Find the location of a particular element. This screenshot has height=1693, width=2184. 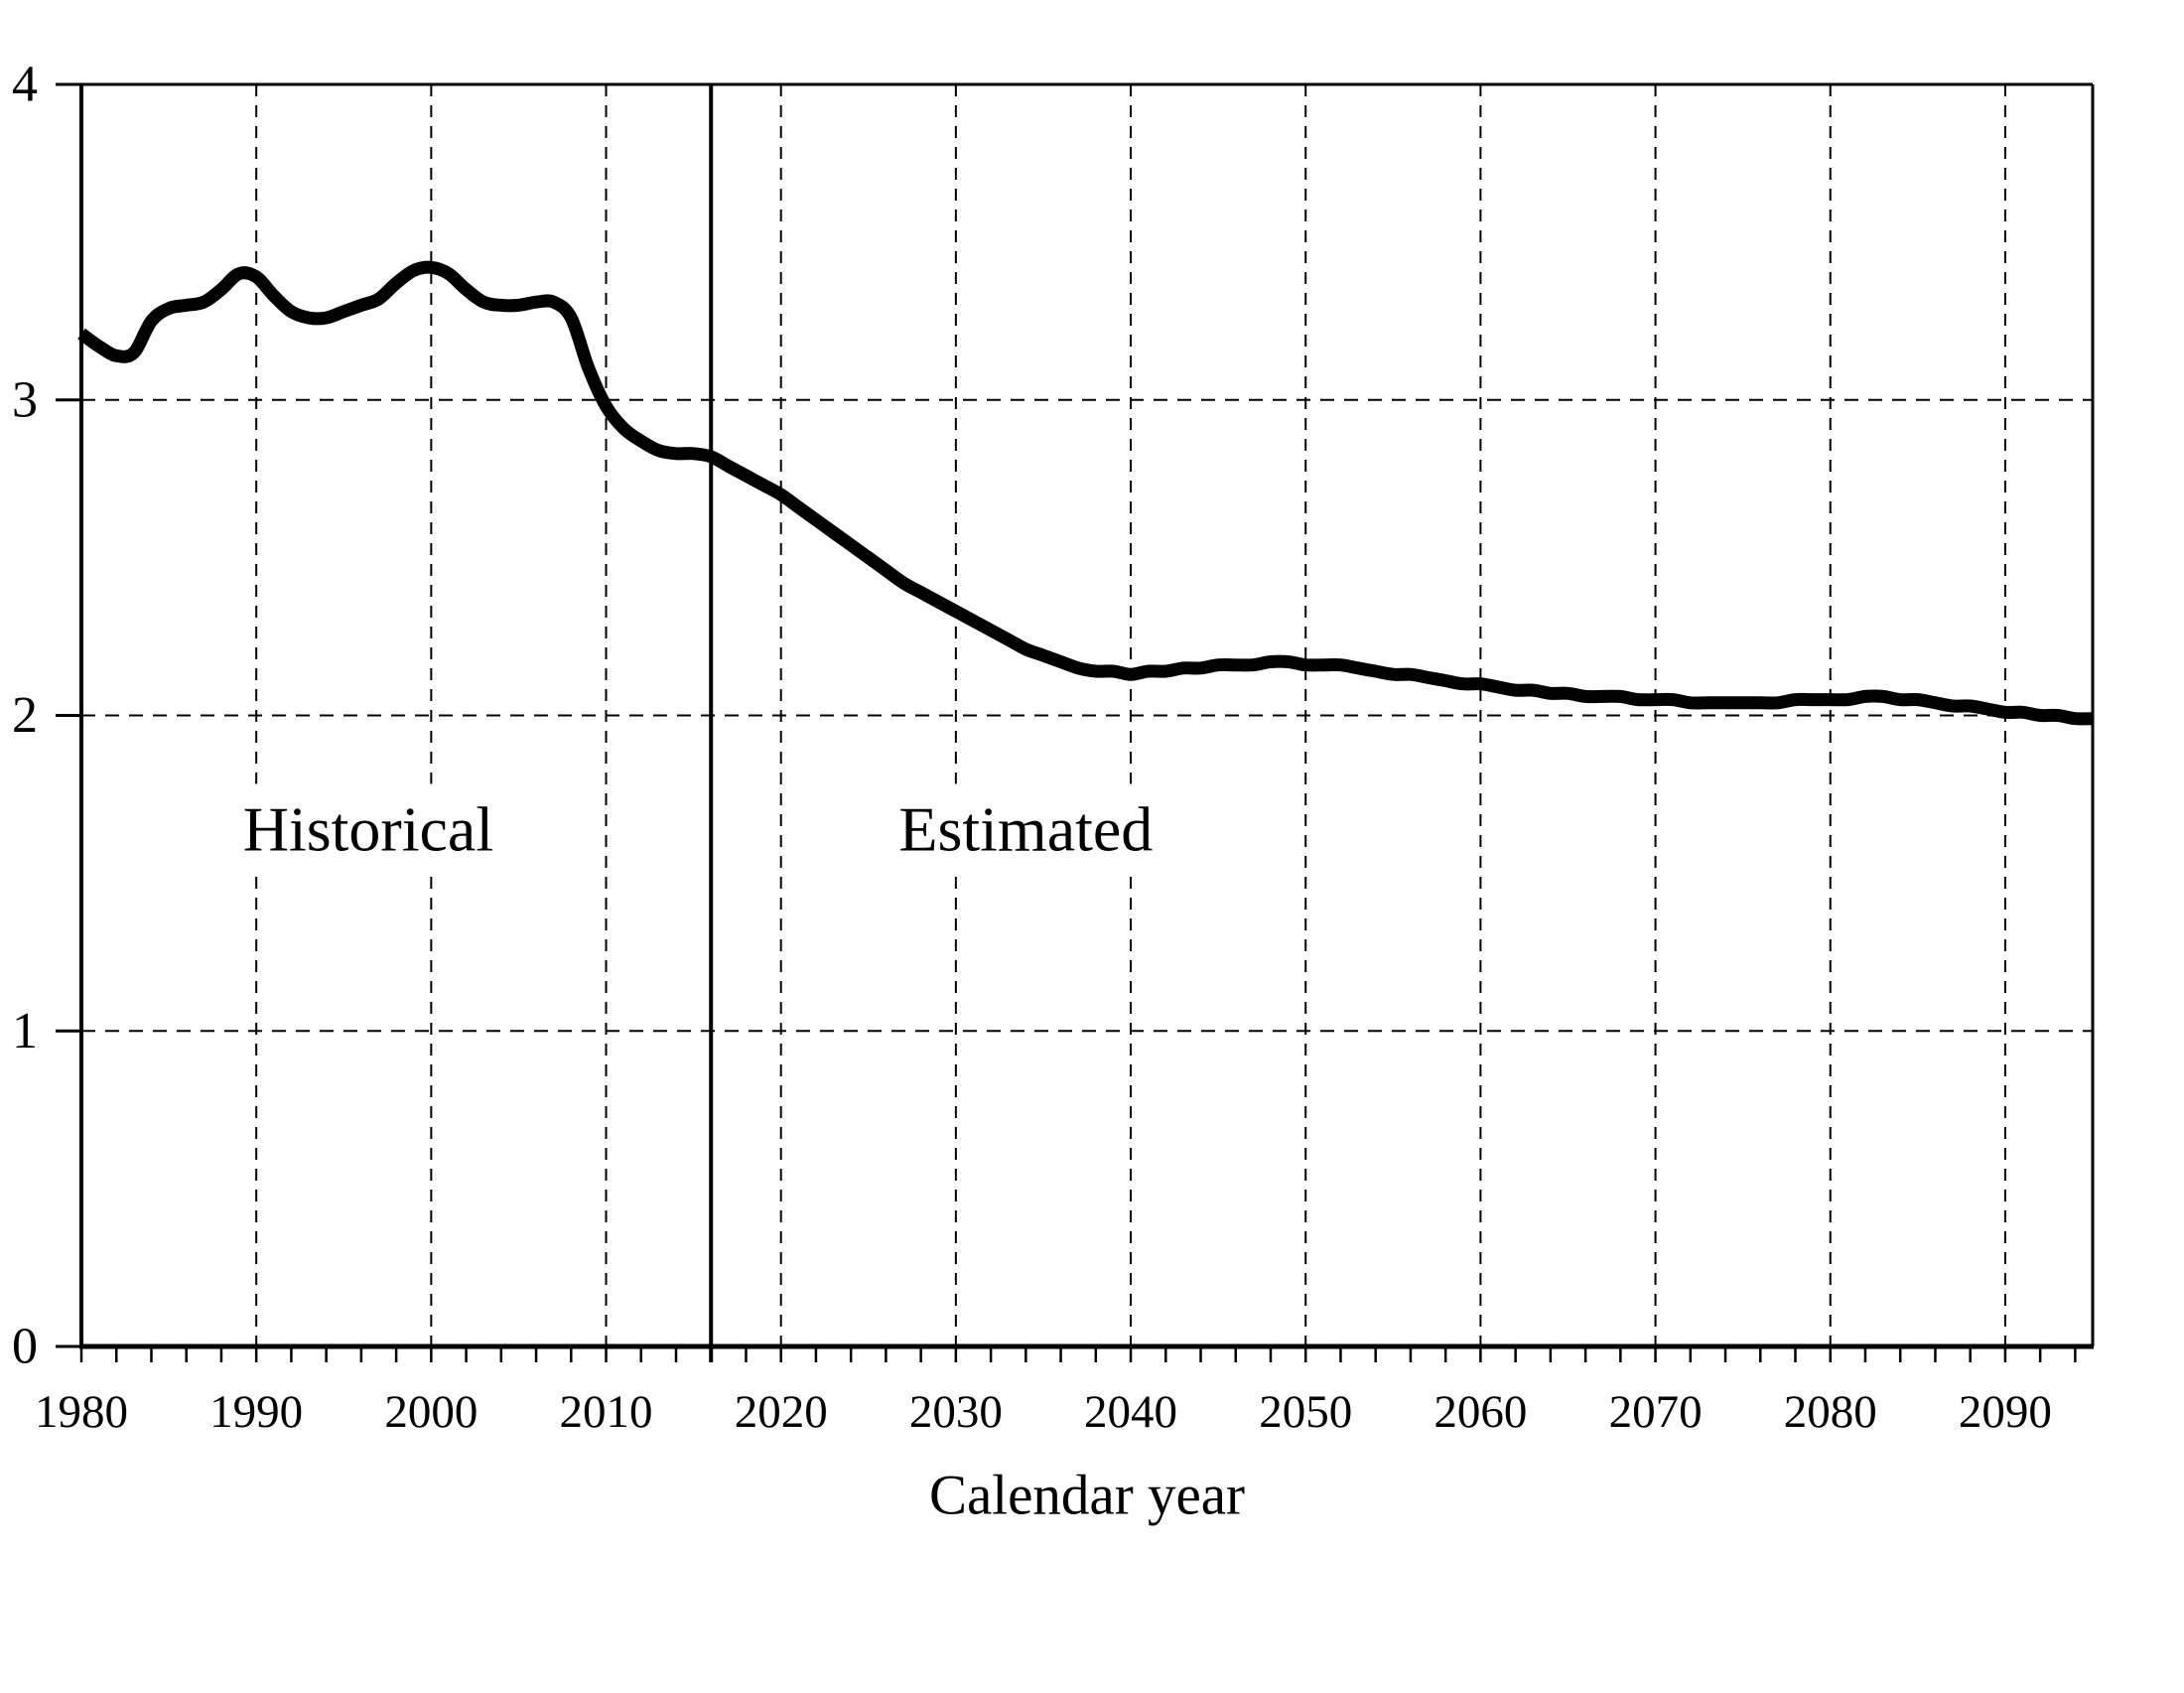

x-tick-label: 1990 is located at coordinates (256, 1412).